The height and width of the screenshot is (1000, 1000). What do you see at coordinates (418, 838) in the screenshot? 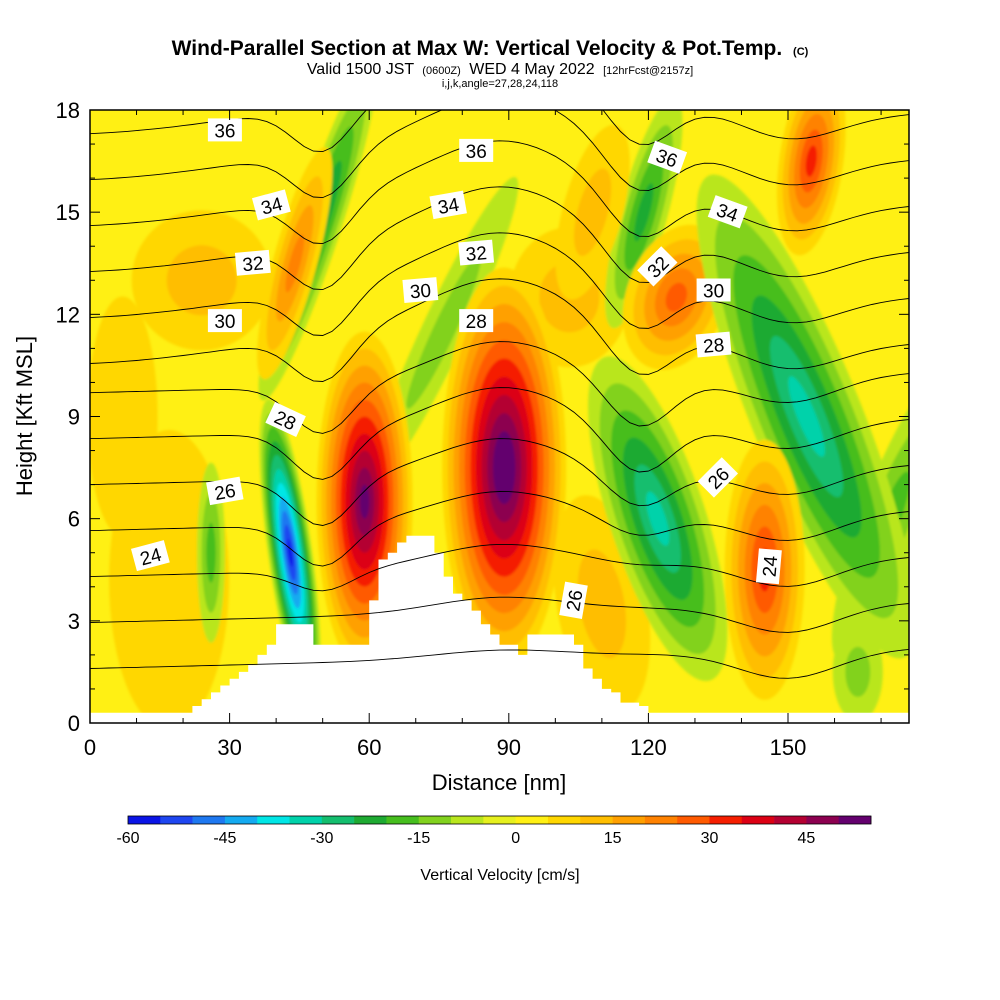
I see `colorbar-tick-label: -15` at bounding box center [418, 838].